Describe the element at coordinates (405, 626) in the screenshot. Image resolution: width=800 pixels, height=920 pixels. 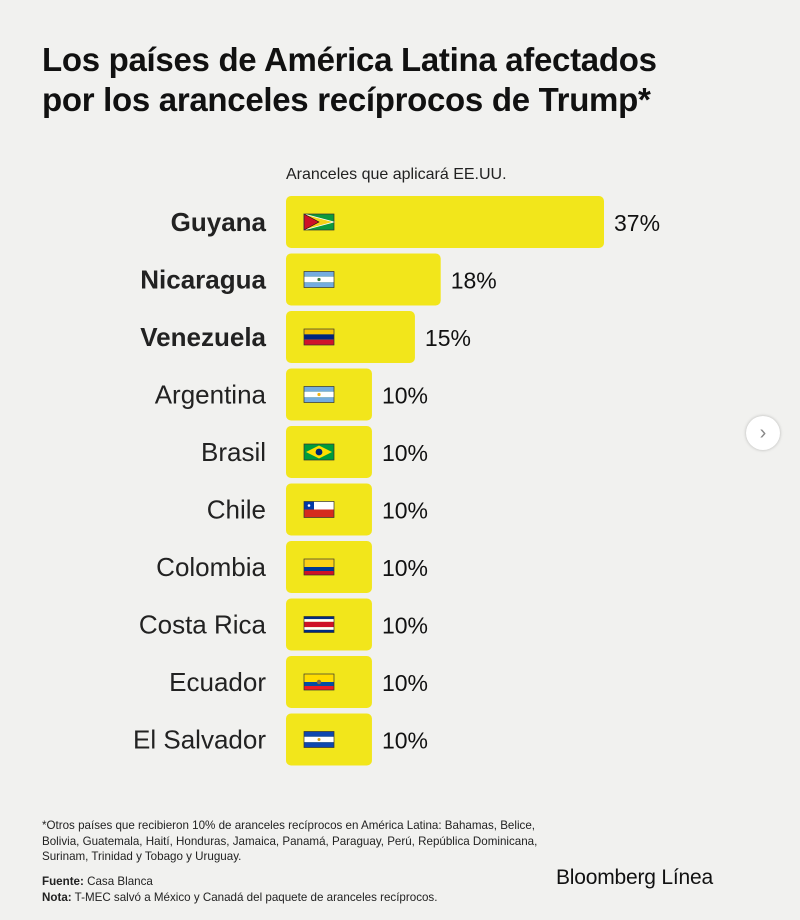
I see `value-label-costa-rica: 10%` at that location.